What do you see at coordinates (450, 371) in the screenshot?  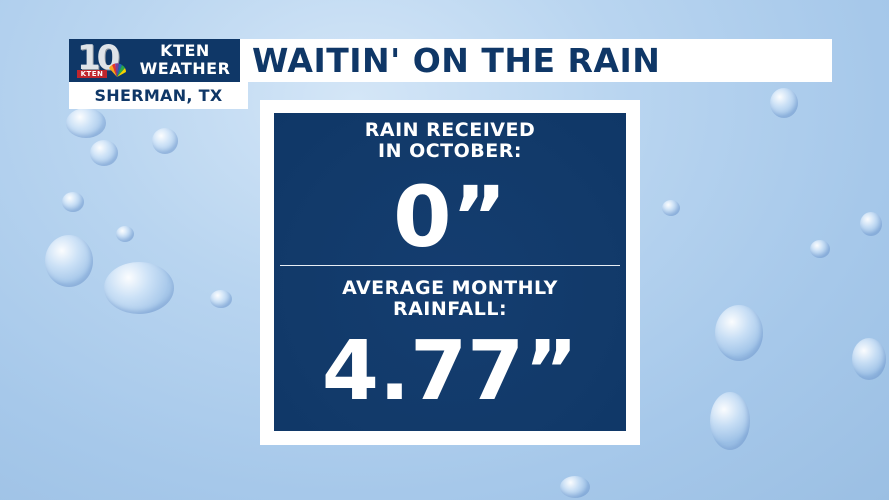 I see `average-rainfall-value: 4.77”` at bounding box center [450, 371].